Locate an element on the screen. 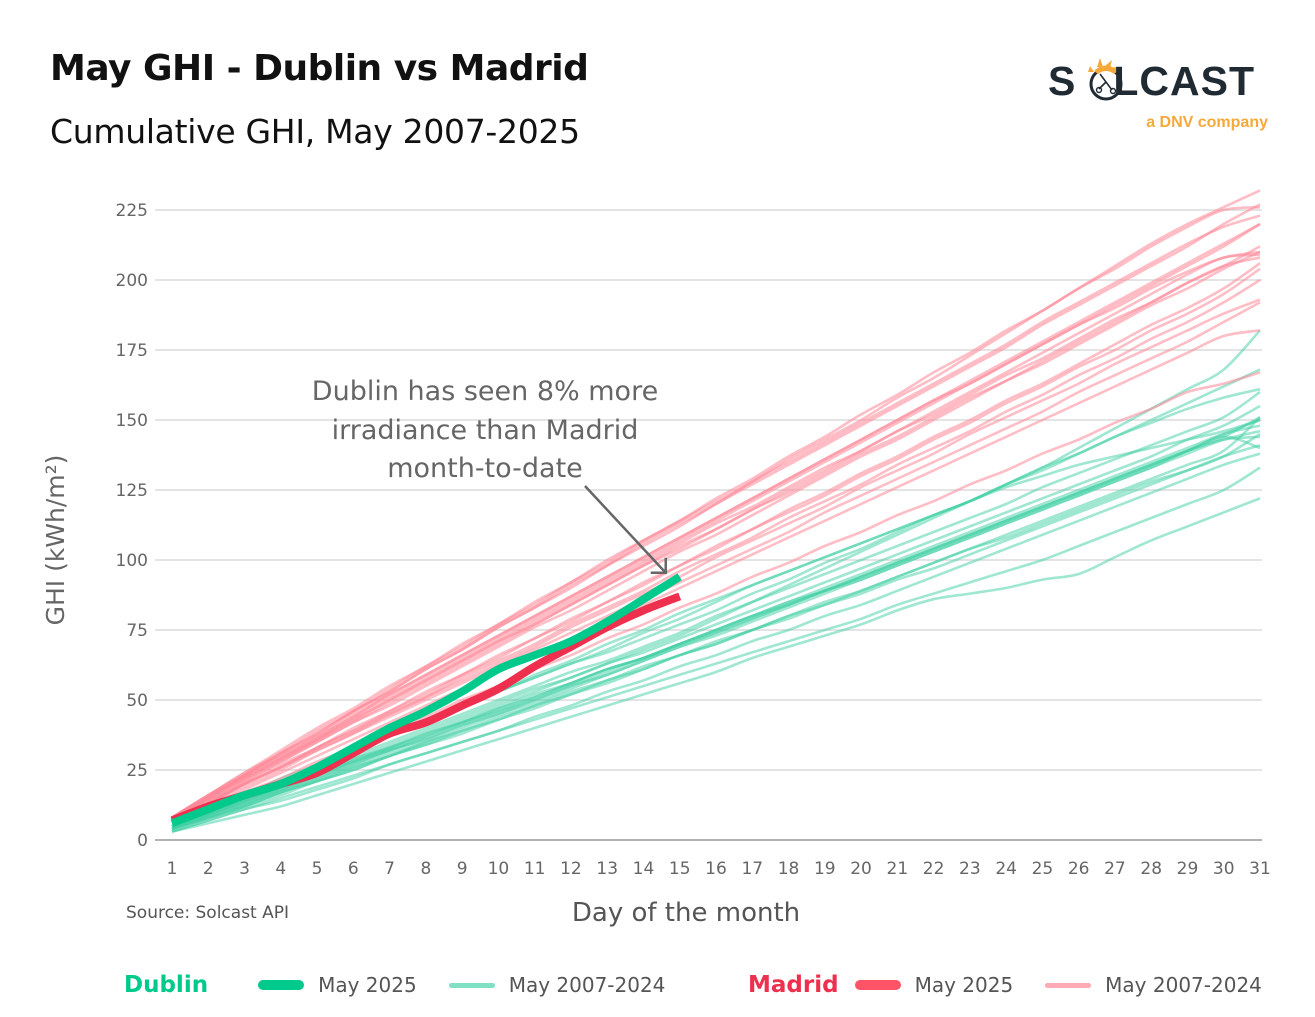 The width and height of the screenshot is (1315, 1017). x-tick-label: 17 is located at coordinates (752, 869).